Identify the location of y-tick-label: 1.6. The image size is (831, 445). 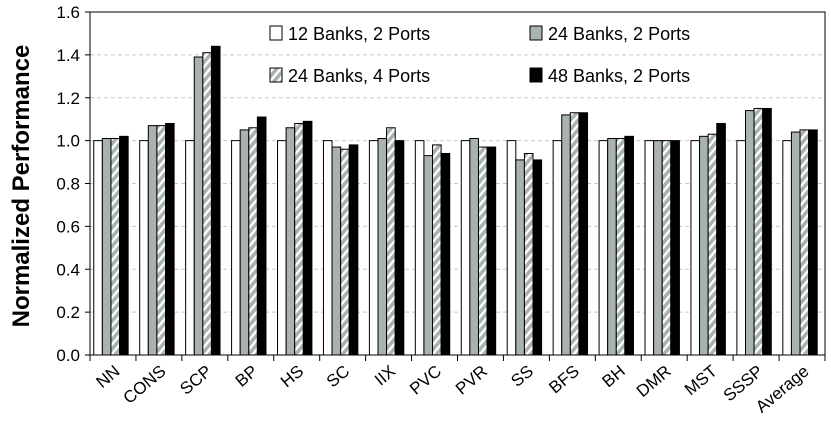
(68, 12).